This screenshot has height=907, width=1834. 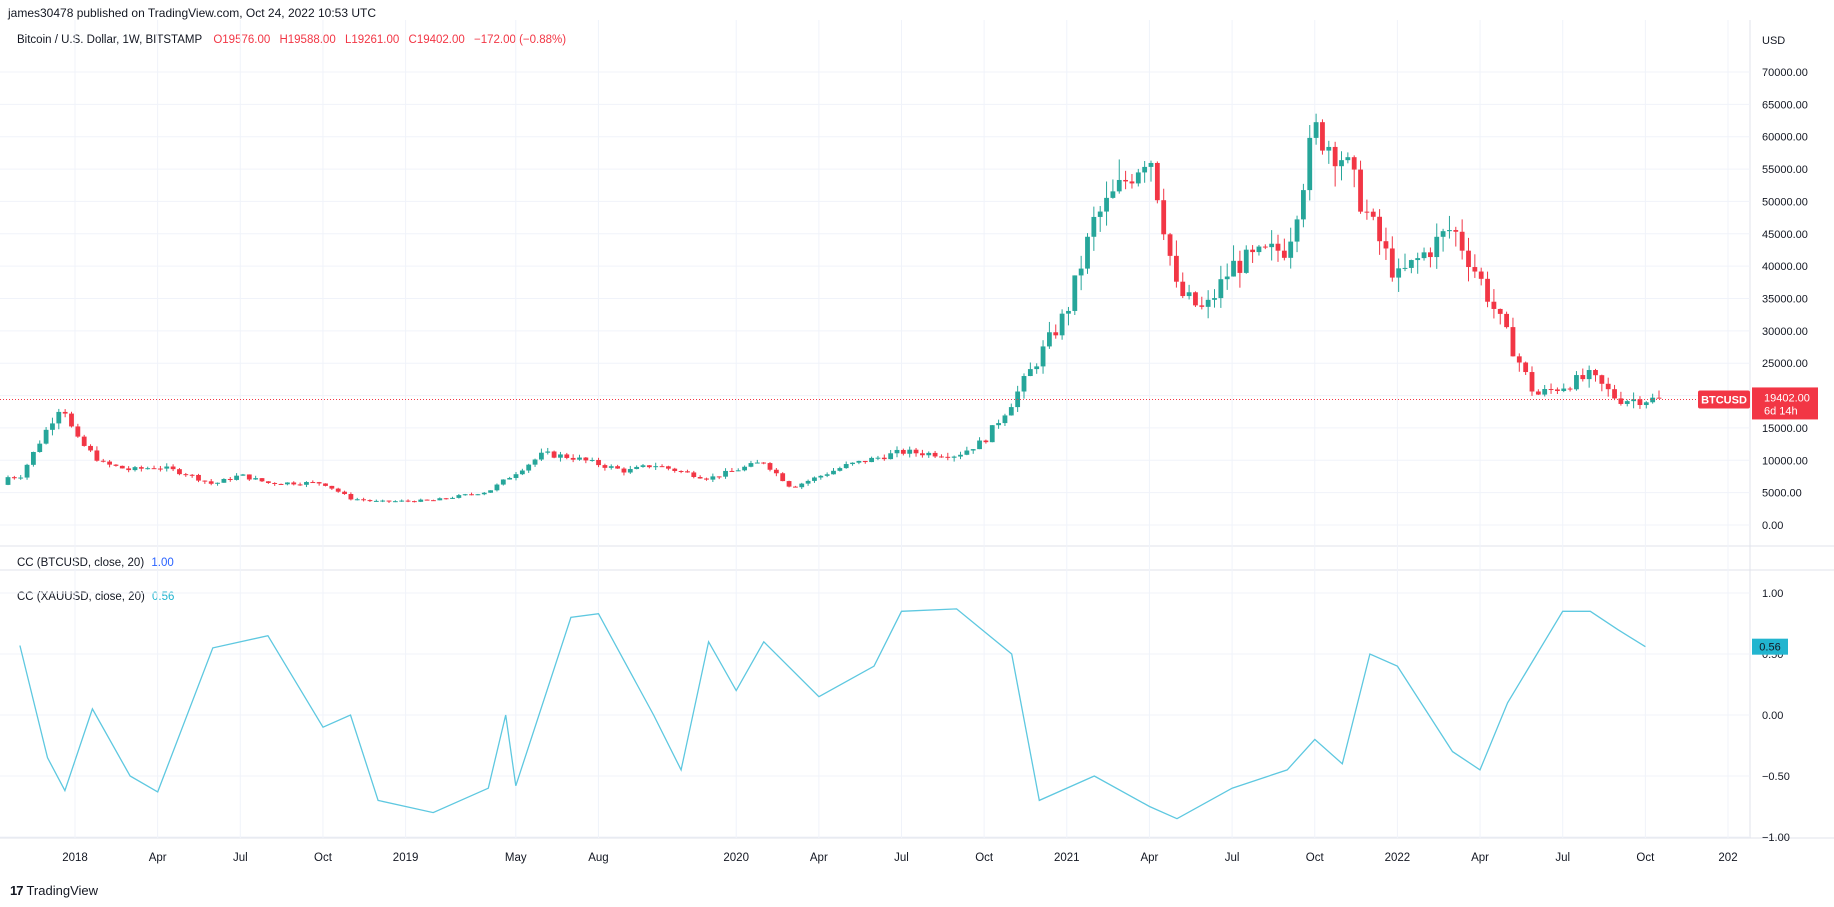 What do you see at coordinates (75, 858) in the screenshot?
I see `time-tick-label: 2018` at bounding box center [75, 858].